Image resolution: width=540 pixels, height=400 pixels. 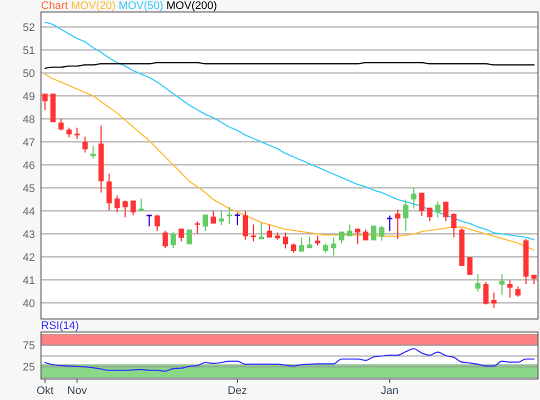 I want to click on y-tick-label: 43, so click(x=28, y=234).